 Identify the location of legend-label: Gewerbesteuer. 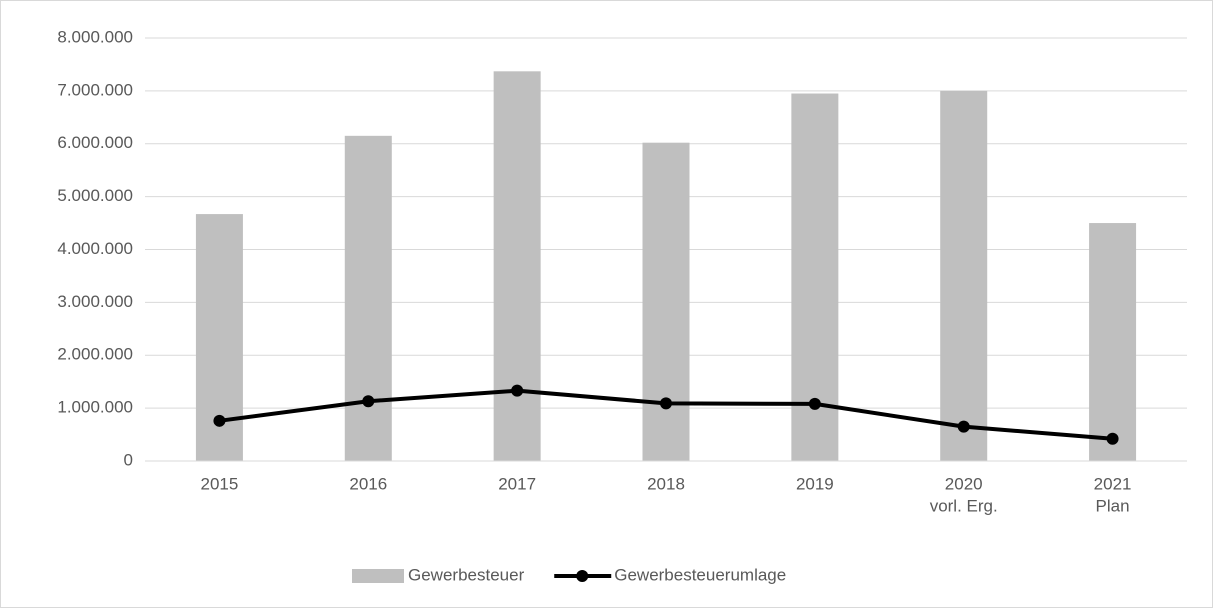
(466, 574).